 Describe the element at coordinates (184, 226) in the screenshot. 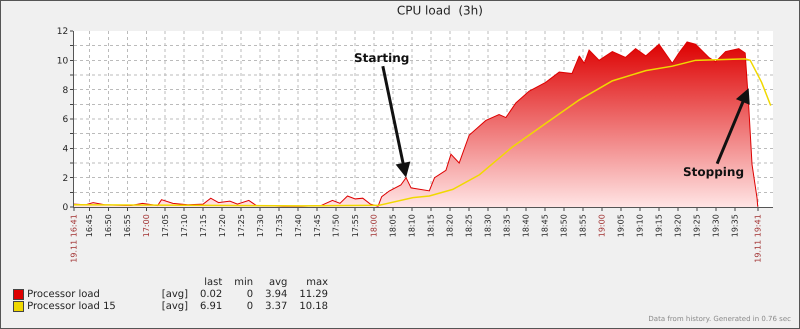

I see `x-tick-label: 17:10` at that location.